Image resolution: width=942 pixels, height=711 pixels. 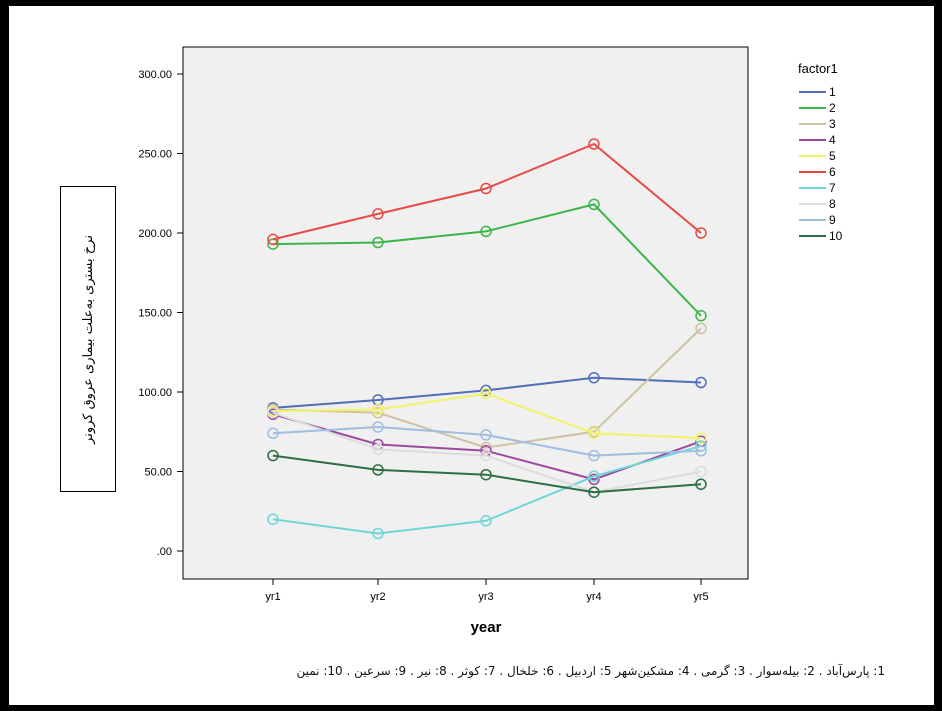 I want to click on legend-item-9: 9, so click(x=817, y=220).